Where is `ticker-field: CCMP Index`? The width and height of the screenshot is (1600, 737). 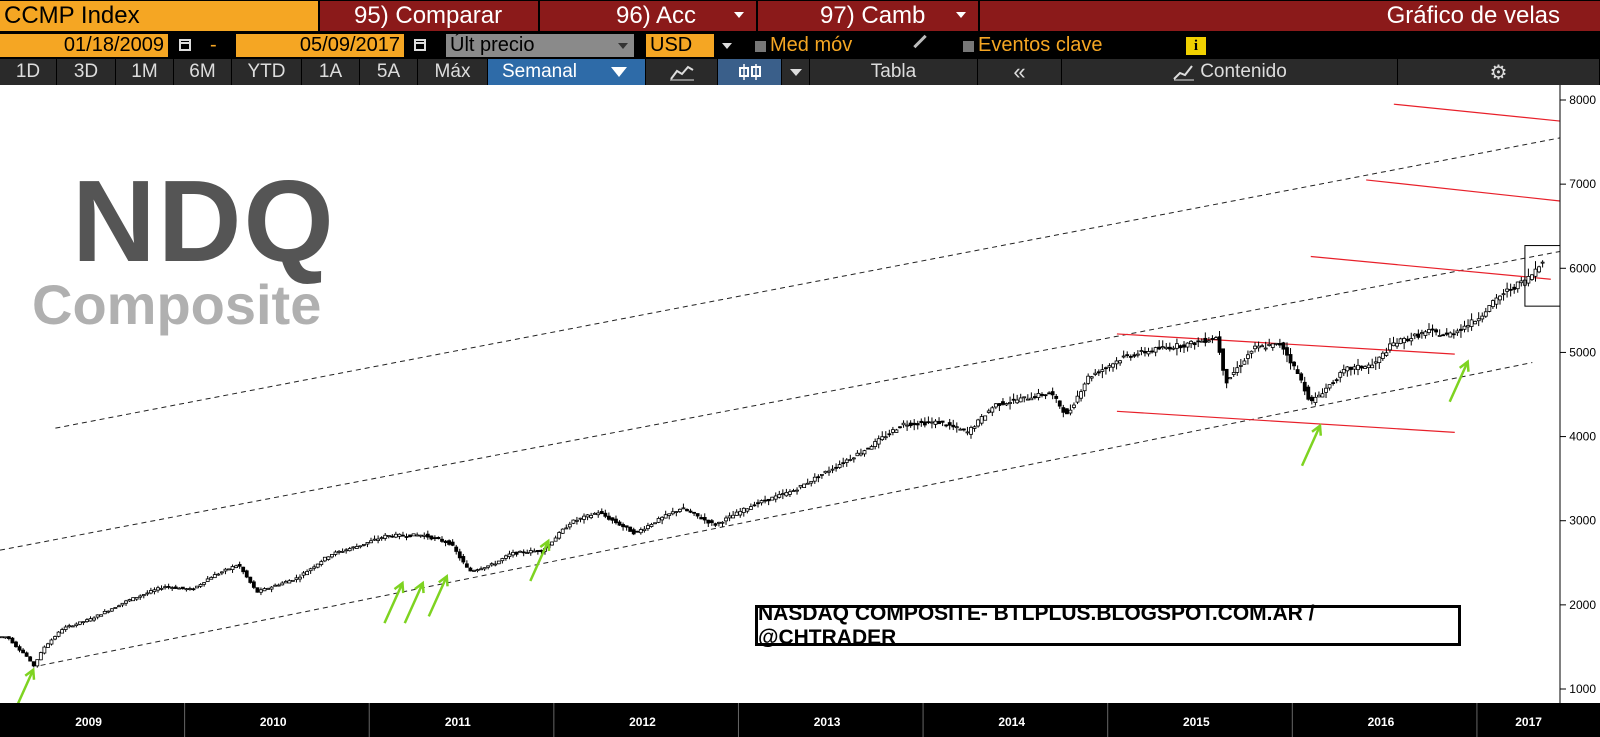
ticker-field: CCMP Index is located at coordinates (159, 16).